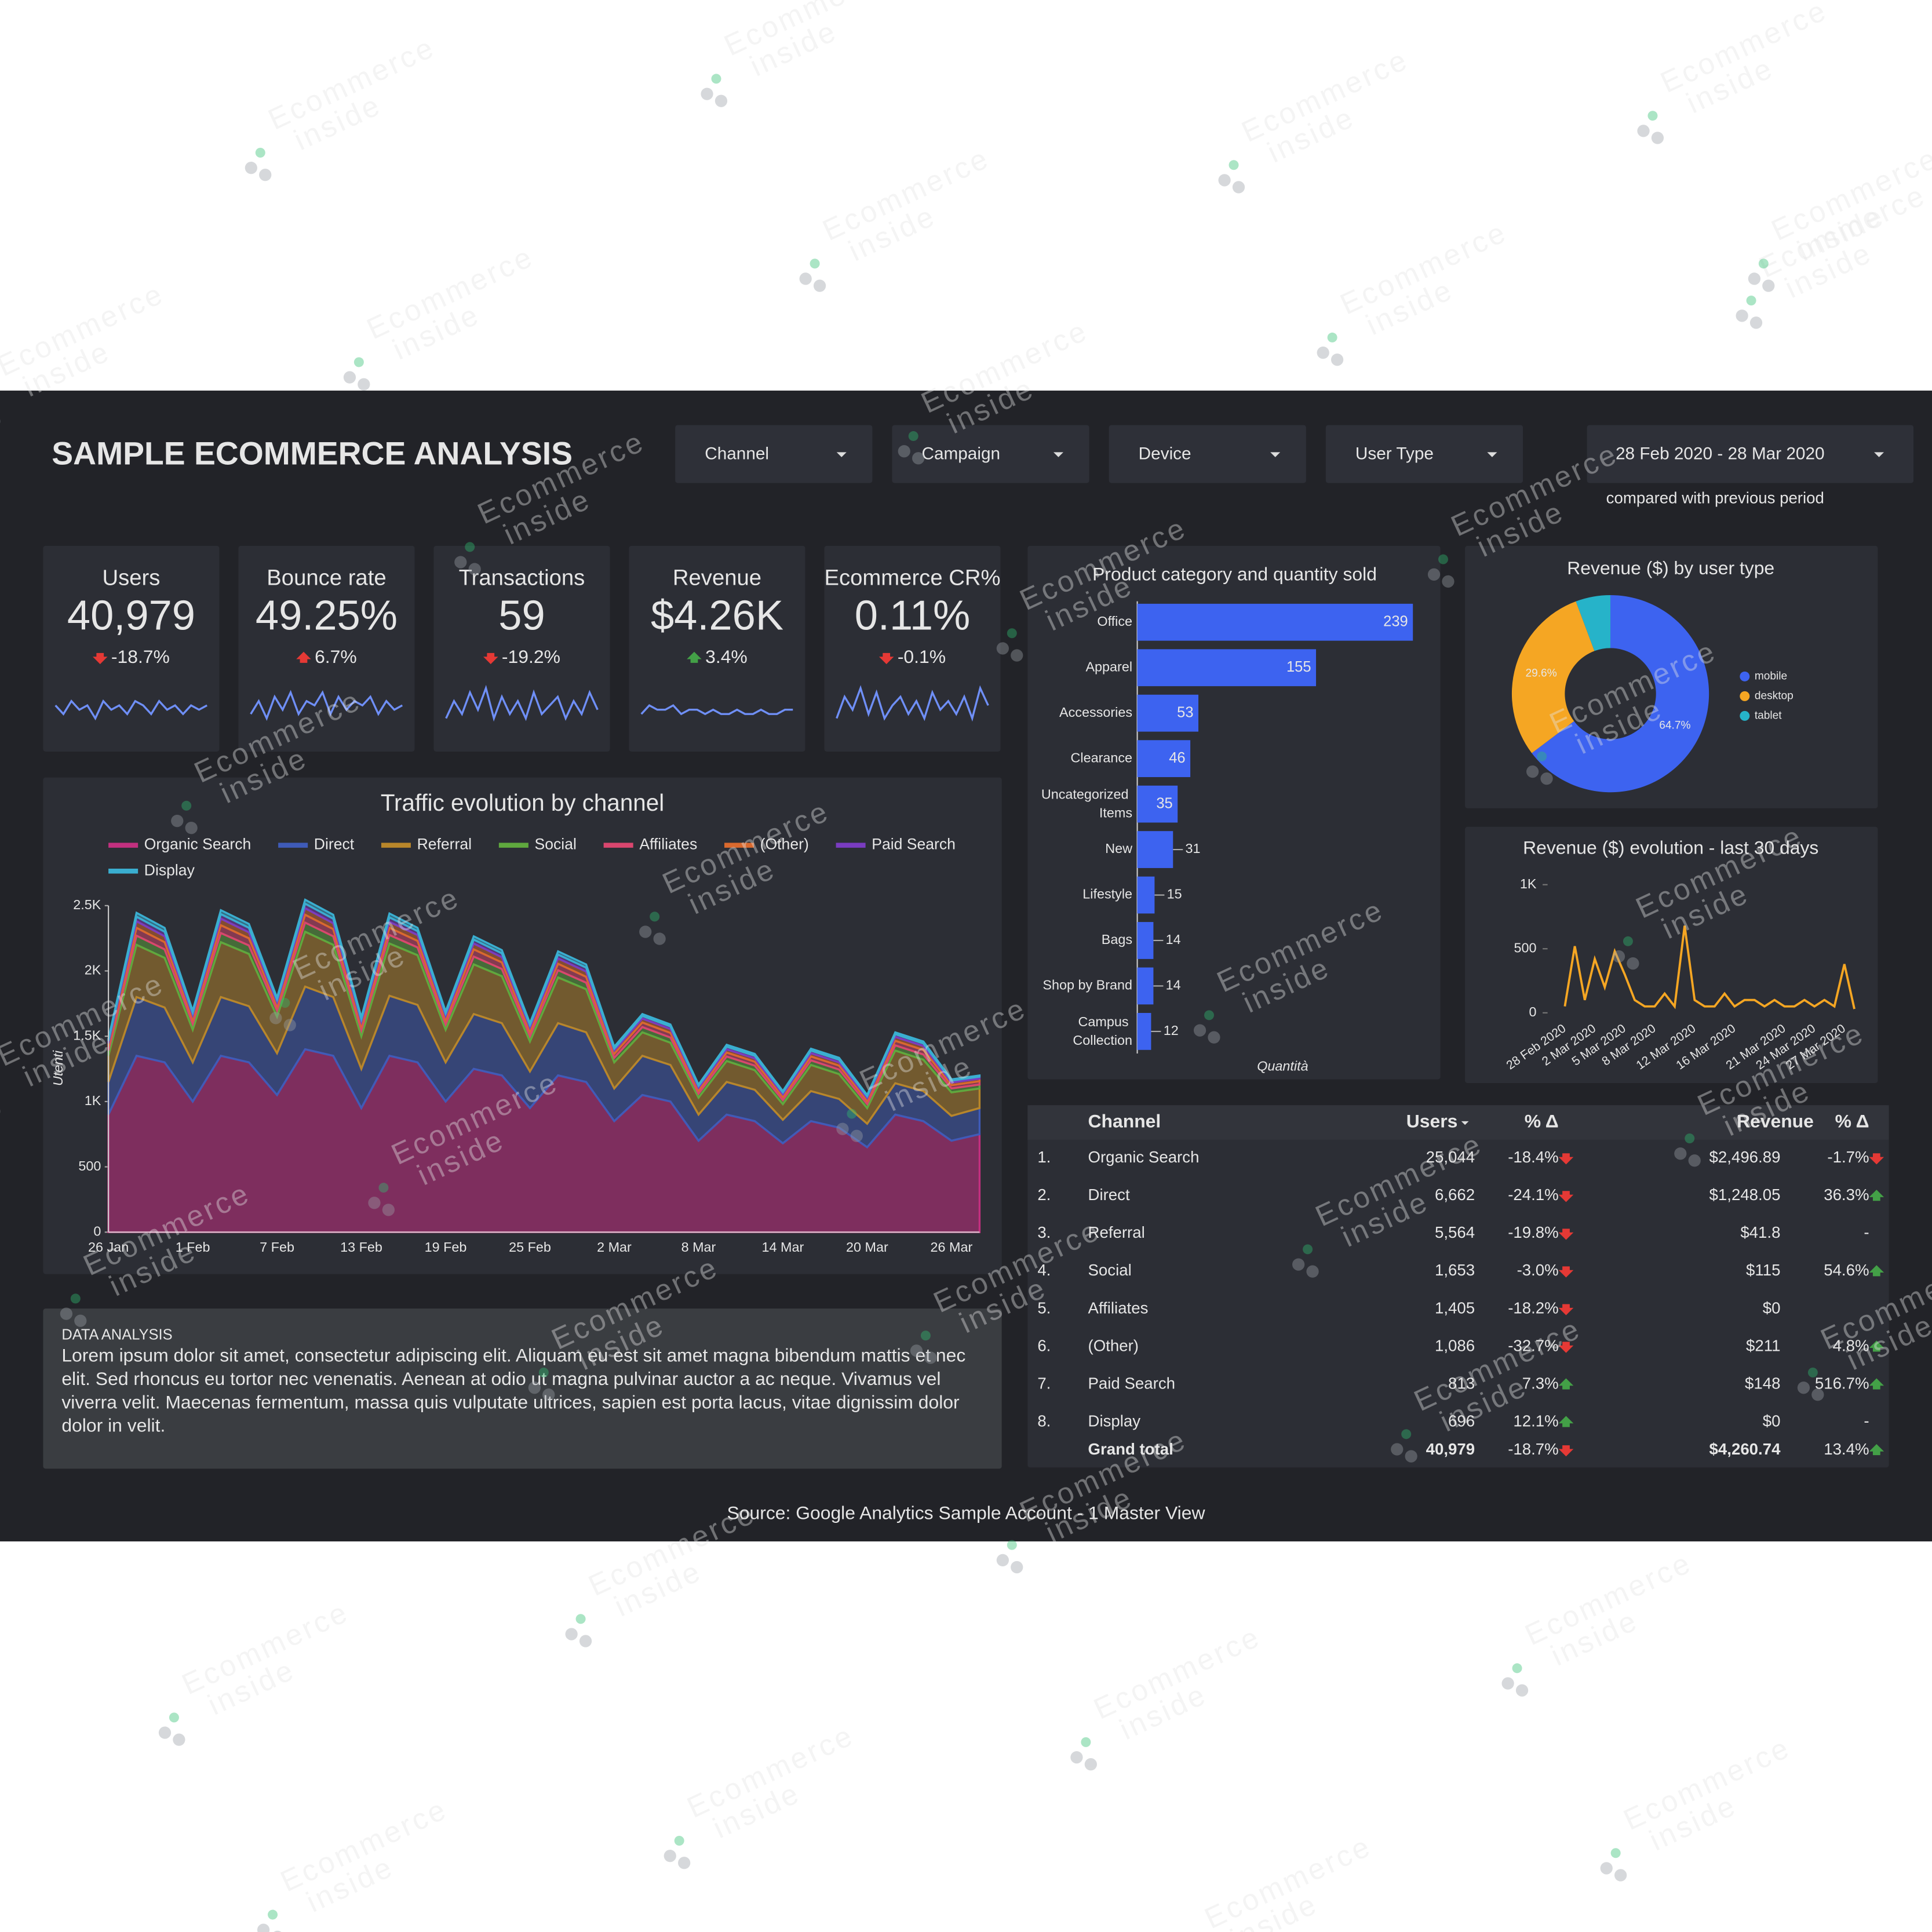 The height and width of the screenshot is (1932, 1932). What do you see at coordinates (1670, 567) in the screenshot?
I see `chart-title: Revenue ($) by user type` at bounding box center [1670, 567].